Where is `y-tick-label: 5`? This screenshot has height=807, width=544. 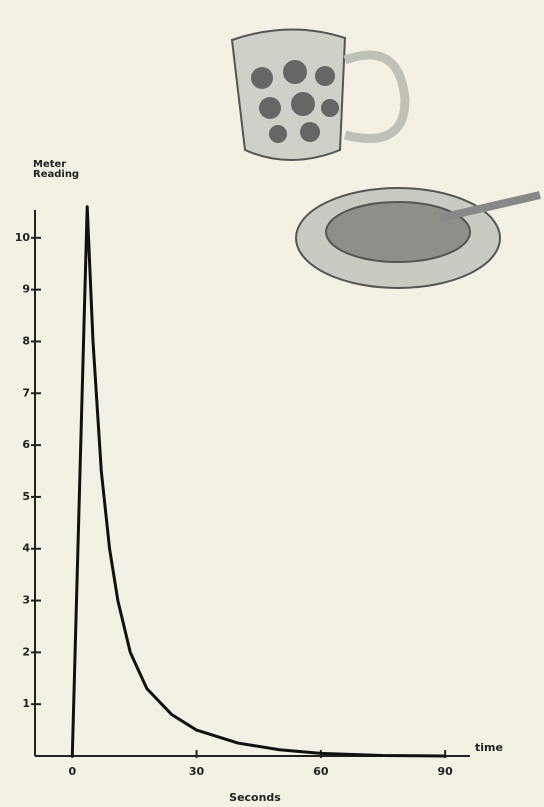
y-tick-label: 5 is located at coordinates (26, 496).